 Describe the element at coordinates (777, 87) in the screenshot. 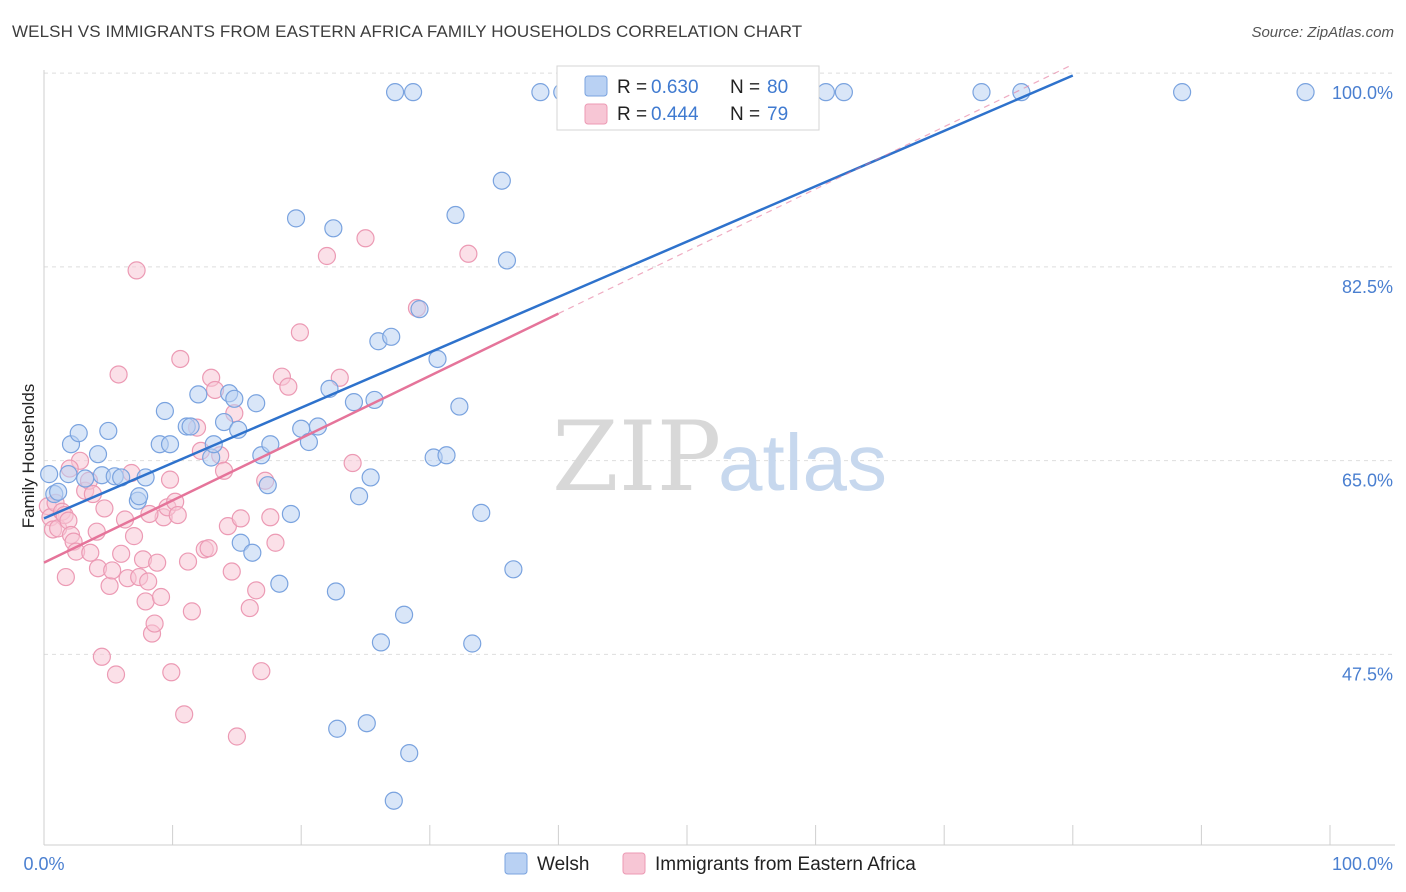

I see `legend-n-value-welsh: 80` at that location.